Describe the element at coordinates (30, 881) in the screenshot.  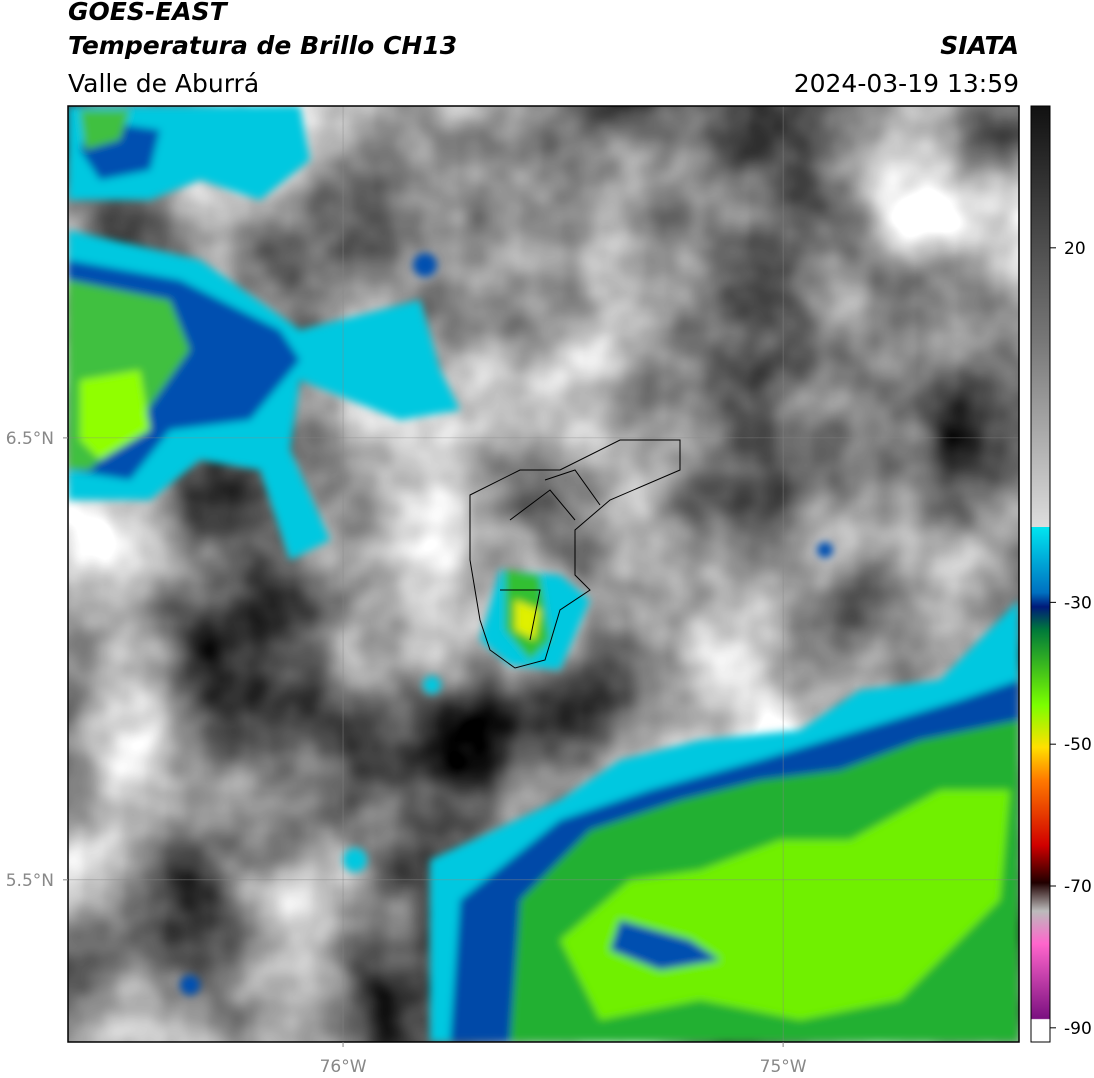
I see `y-tick-label: 5.5°N` at that location.